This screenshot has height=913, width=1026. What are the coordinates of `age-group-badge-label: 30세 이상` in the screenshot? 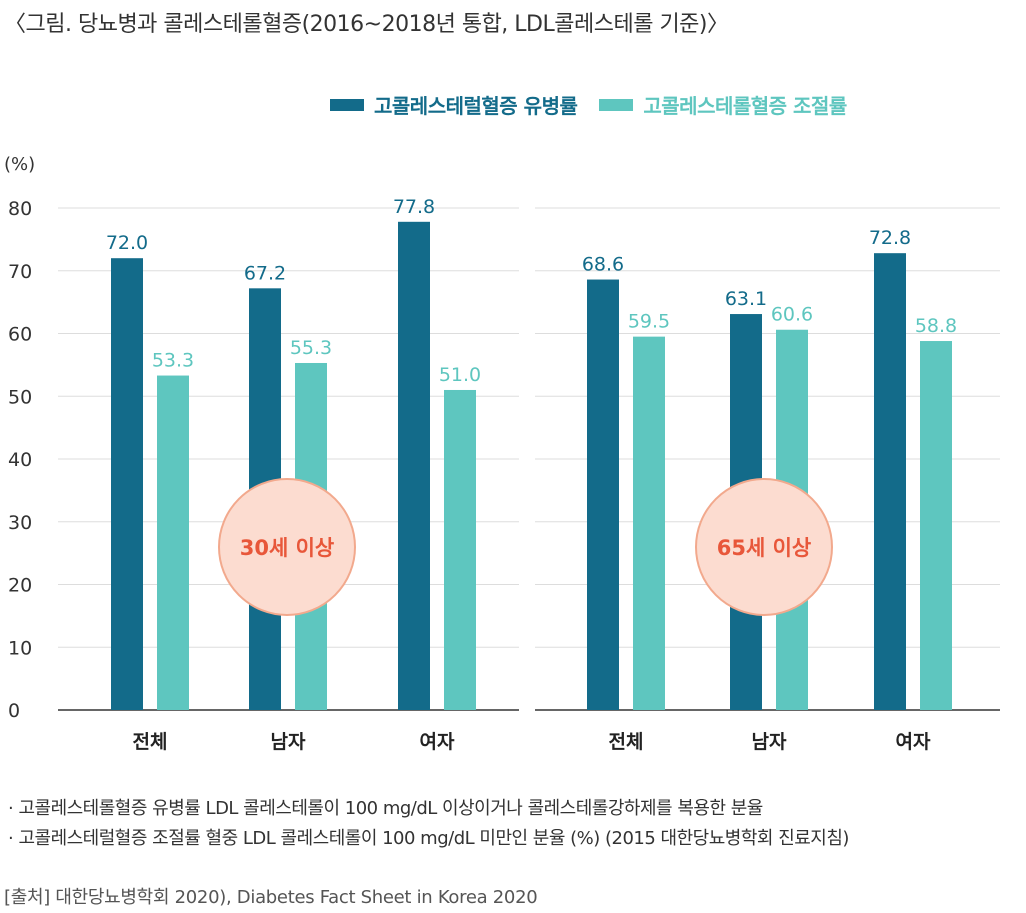 It's located at (287, 548).